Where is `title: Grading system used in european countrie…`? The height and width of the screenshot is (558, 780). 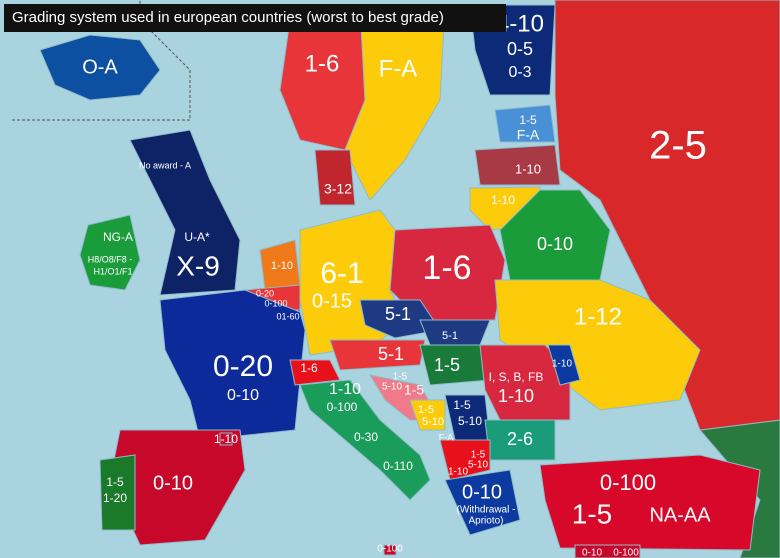
title: Grading system used in european countrie… is located at coordinates (228, 17).